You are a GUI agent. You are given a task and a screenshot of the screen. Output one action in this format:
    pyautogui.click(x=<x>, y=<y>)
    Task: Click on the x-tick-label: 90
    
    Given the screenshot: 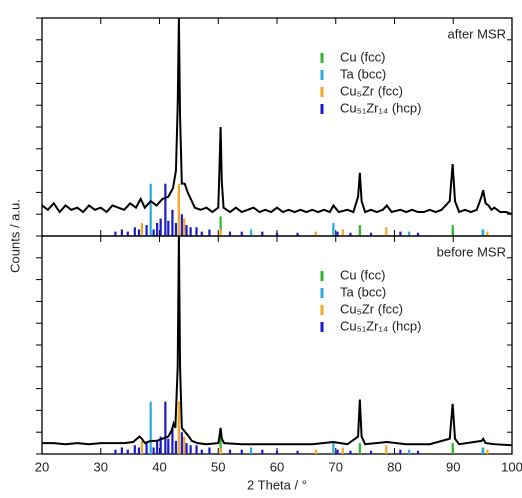 What is the action you would take?
    pyautogui.click(x=453, y=466)
    